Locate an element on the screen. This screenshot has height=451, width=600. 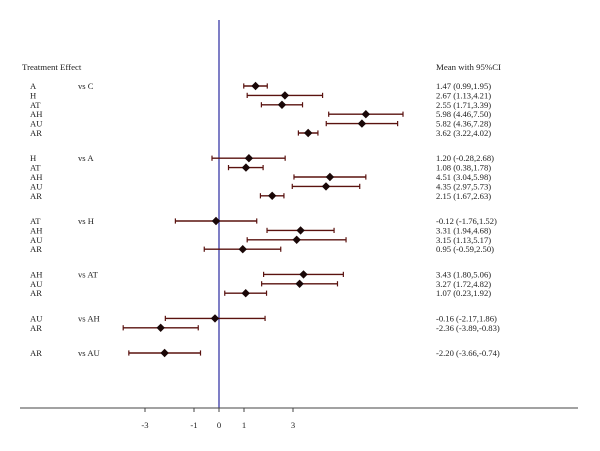
forest-row: AT 2.55 (1.71,3.39) is located at coordinates (260, 105).